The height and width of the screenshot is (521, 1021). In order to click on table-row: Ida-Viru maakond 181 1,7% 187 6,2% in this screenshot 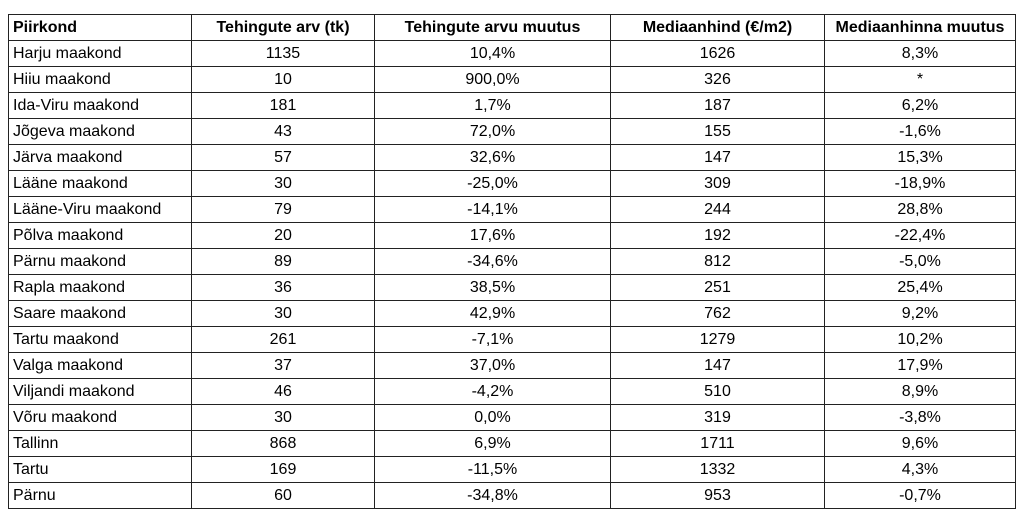, I will do `click(512, 105)`.